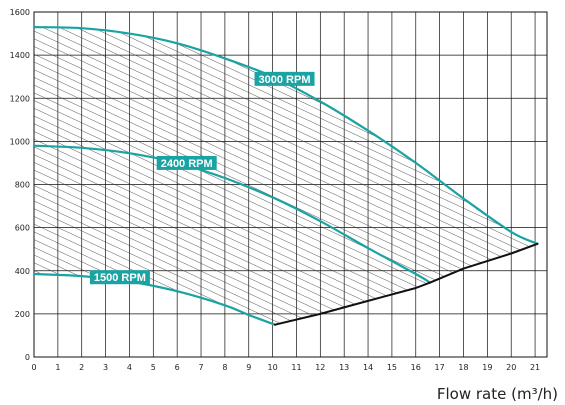 Image resolution: width=565 pixels, height=405 pixels. Describe the element at coordinates (153, 367) in the screenshot. I see `x-tick-label-5: 5` at that location.